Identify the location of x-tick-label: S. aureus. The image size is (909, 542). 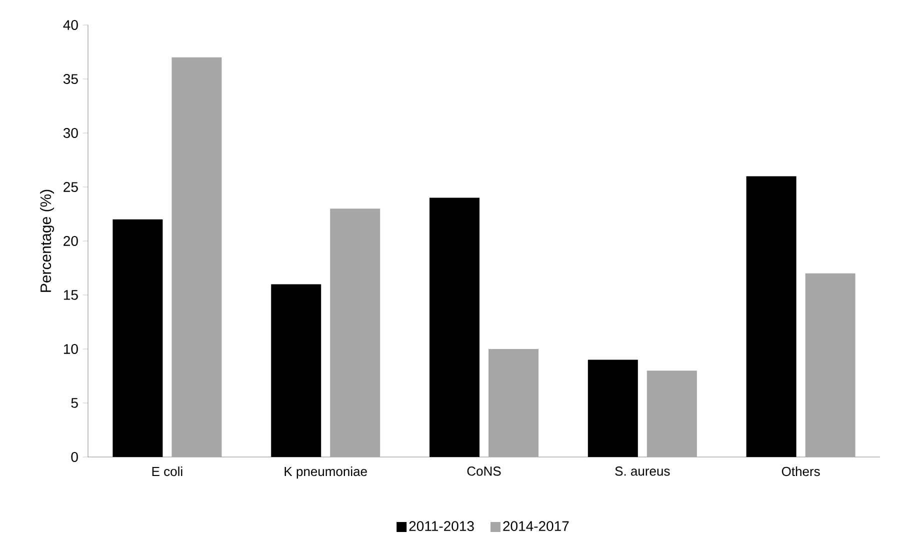
(642, 471).